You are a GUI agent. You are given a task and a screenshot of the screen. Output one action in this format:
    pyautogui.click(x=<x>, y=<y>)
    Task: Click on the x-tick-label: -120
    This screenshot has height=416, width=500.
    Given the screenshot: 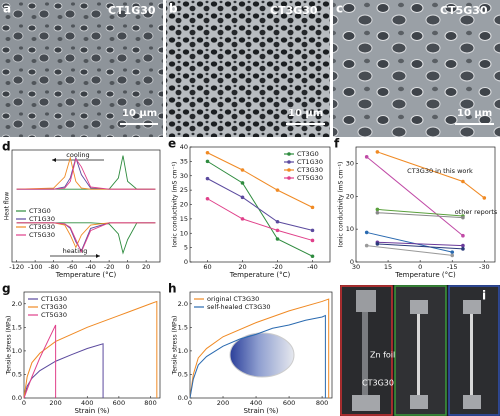 What is the action you would take?
    pyautogui.click(x=16, y=267)
    